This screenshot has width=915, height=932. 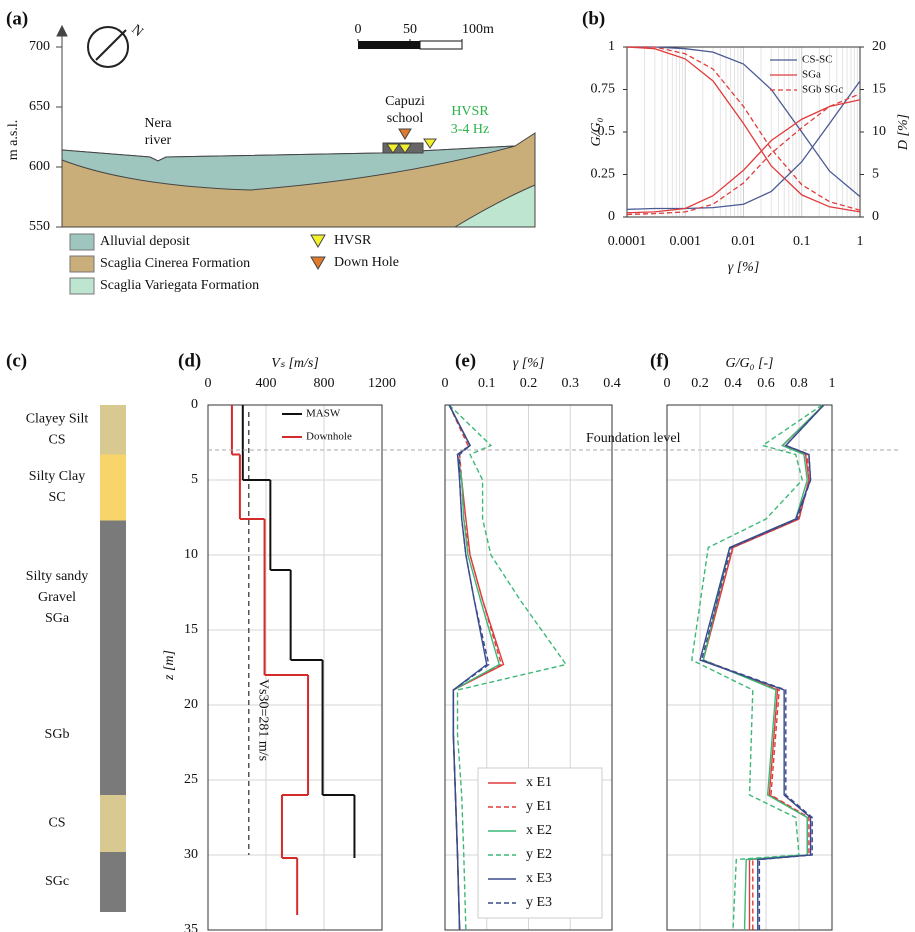 What do you see at coordinates (571, 383) in the screenshot?
I see `x-tick-label: 0.3` at bounding box center [571, 383].